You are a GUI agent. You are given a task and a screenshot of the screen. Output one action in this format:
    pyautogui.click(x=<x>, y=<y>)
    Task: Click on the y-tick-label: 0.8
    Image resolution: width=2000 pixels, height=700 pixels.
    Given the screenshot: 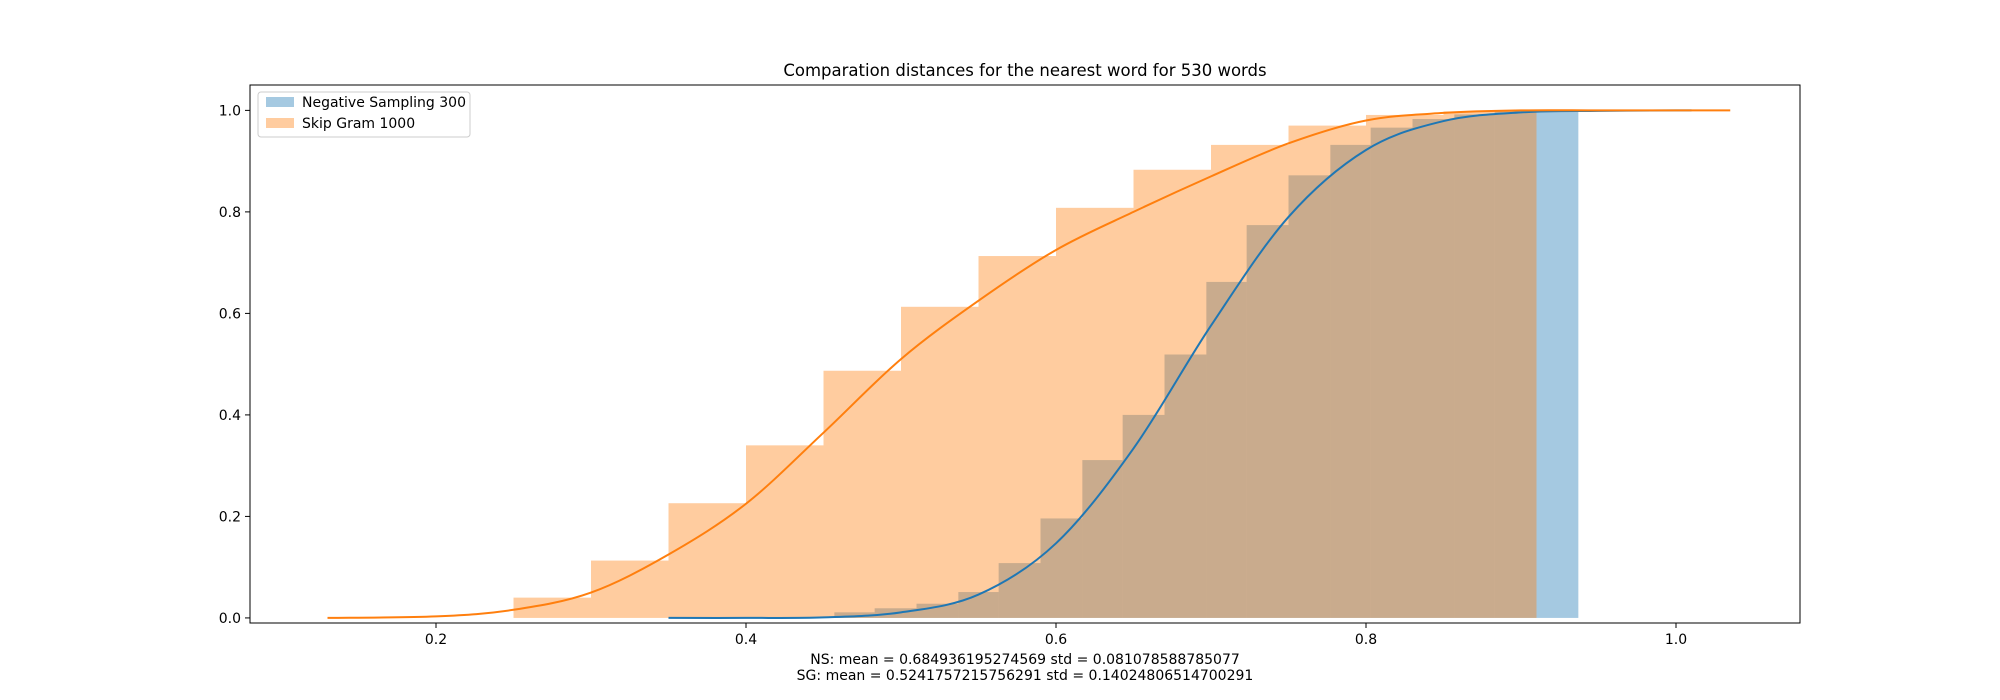 What is the action you would take?
    pyautogui.click(x=230, y=213)
    